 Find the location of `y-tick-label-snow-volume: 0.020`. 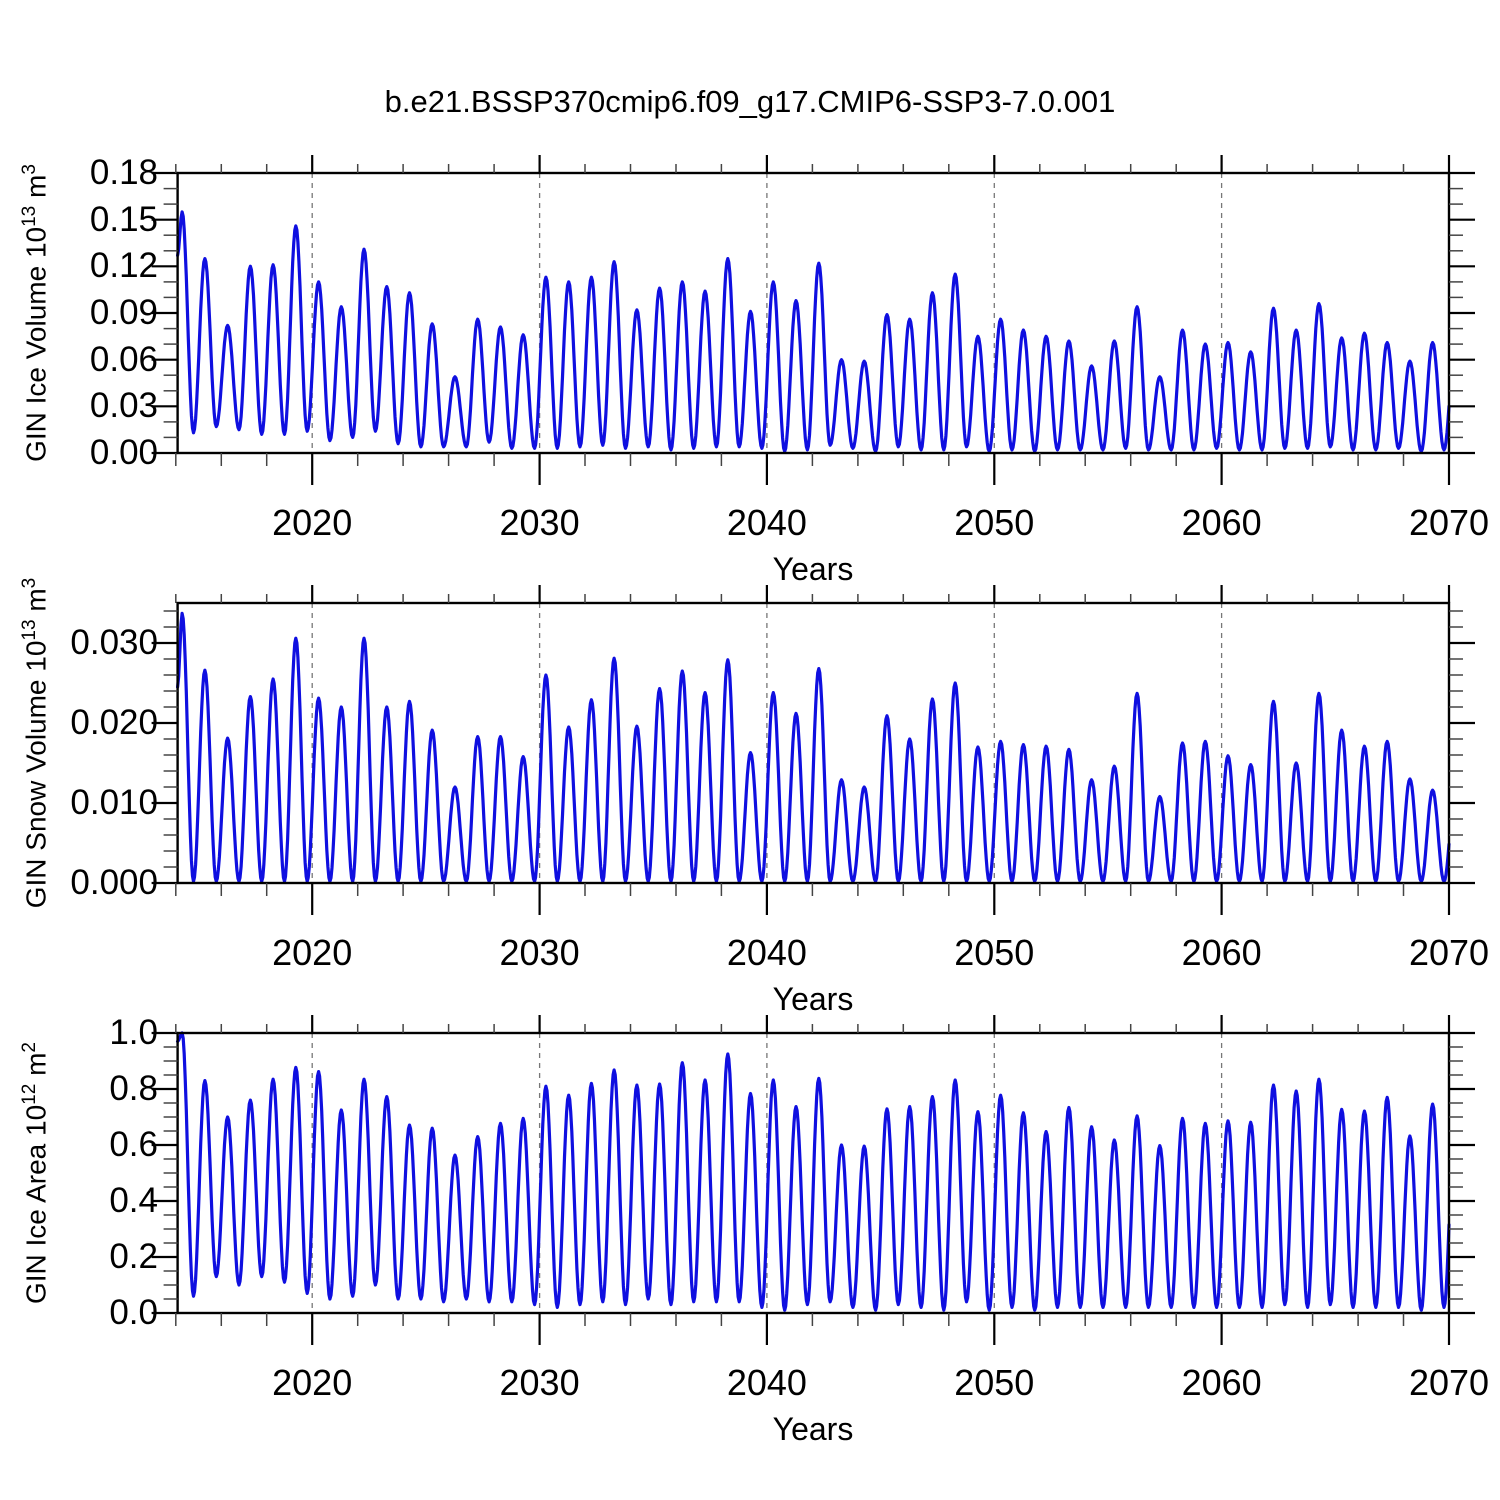

y-tick-label-snow-volume: 0.020 is located at coordinates (114, 722).